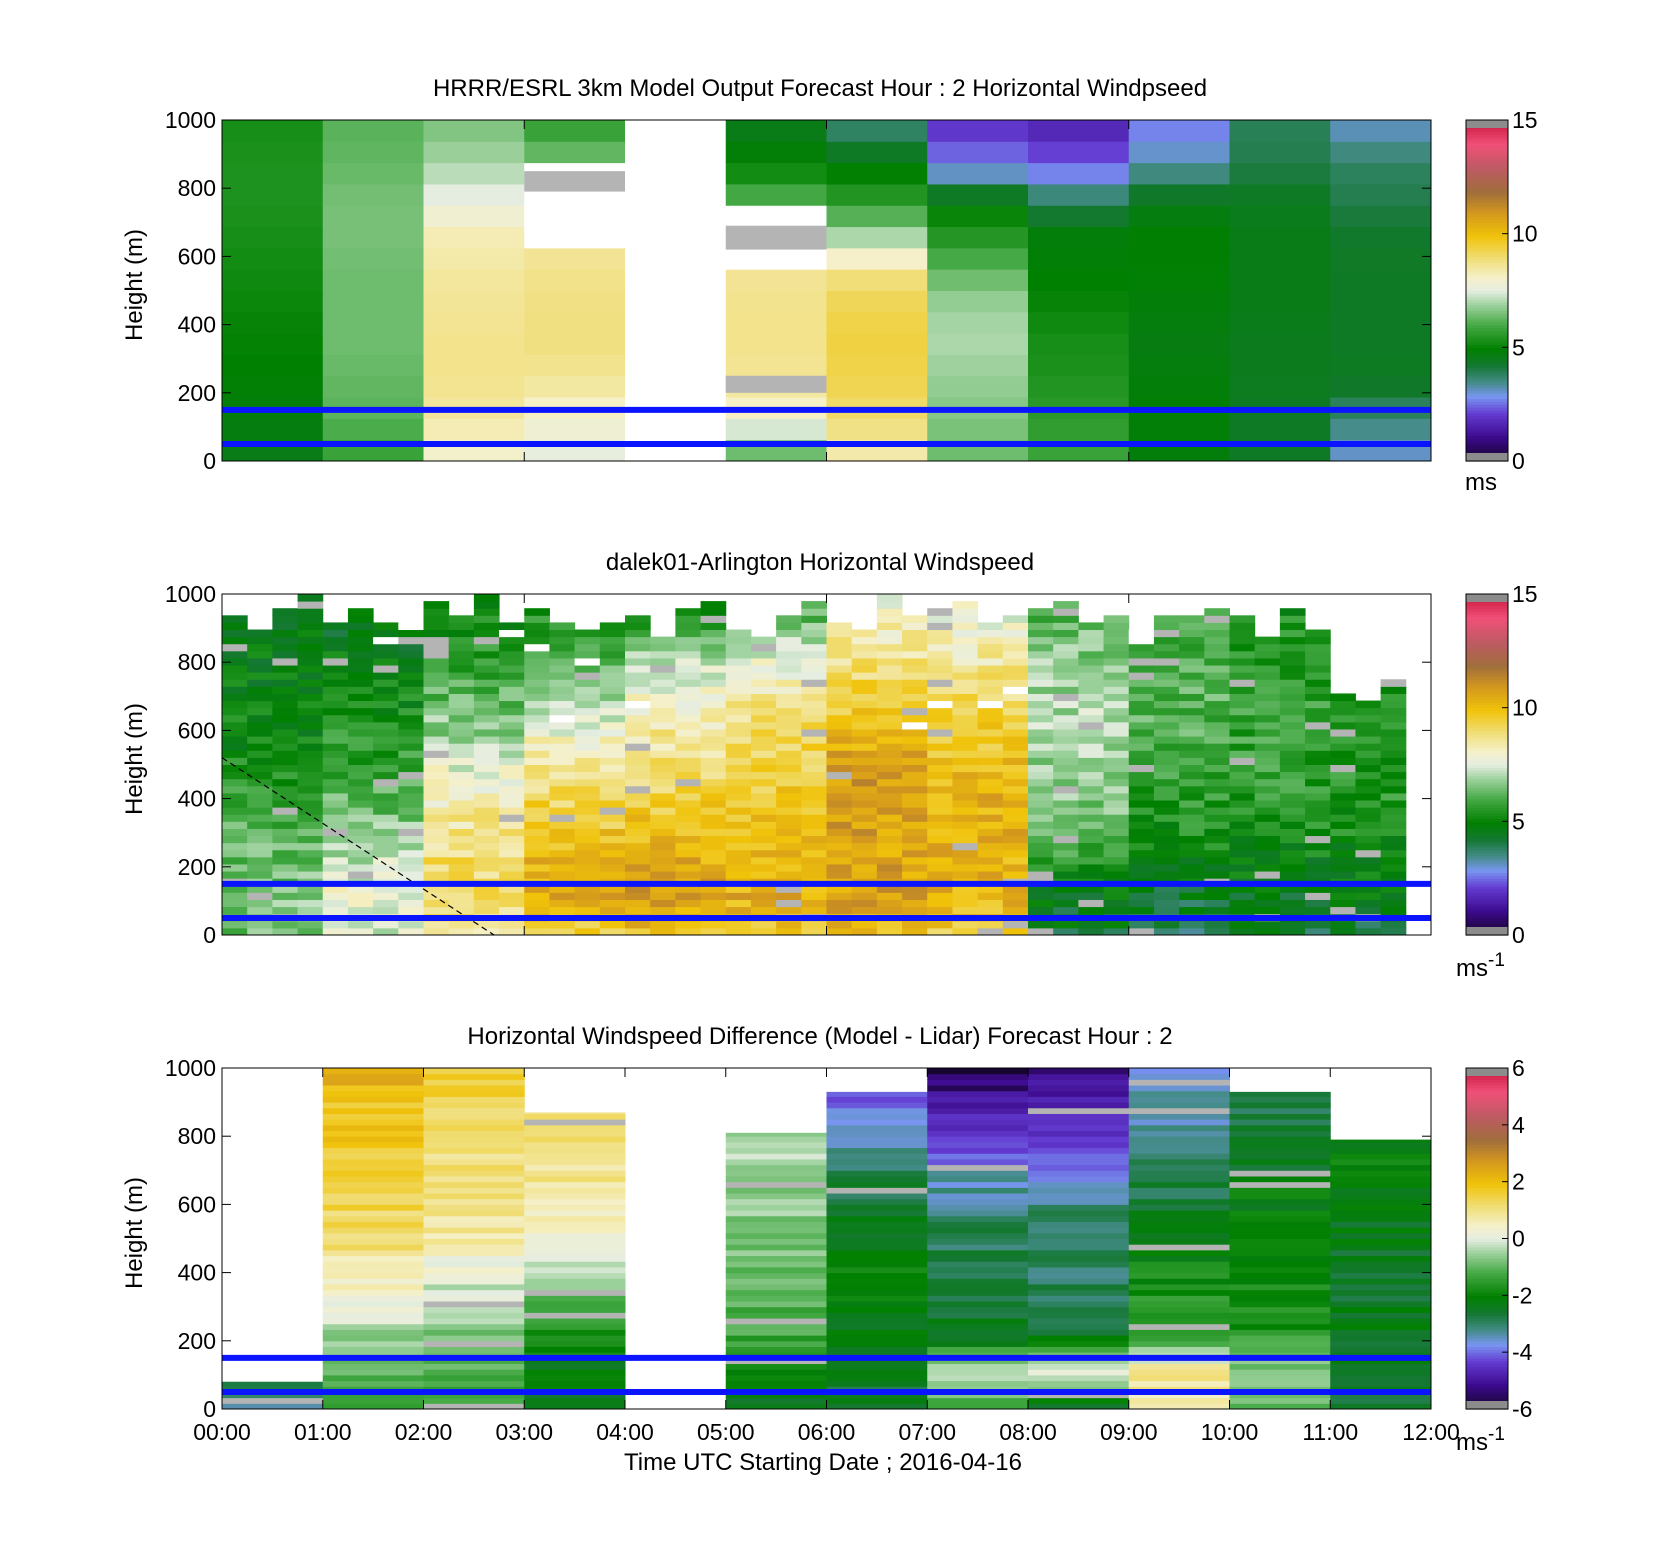 The height and width of the screenshot is (1561, 1680). I want to click on y-tick-label: 1000, so click(190, 120).